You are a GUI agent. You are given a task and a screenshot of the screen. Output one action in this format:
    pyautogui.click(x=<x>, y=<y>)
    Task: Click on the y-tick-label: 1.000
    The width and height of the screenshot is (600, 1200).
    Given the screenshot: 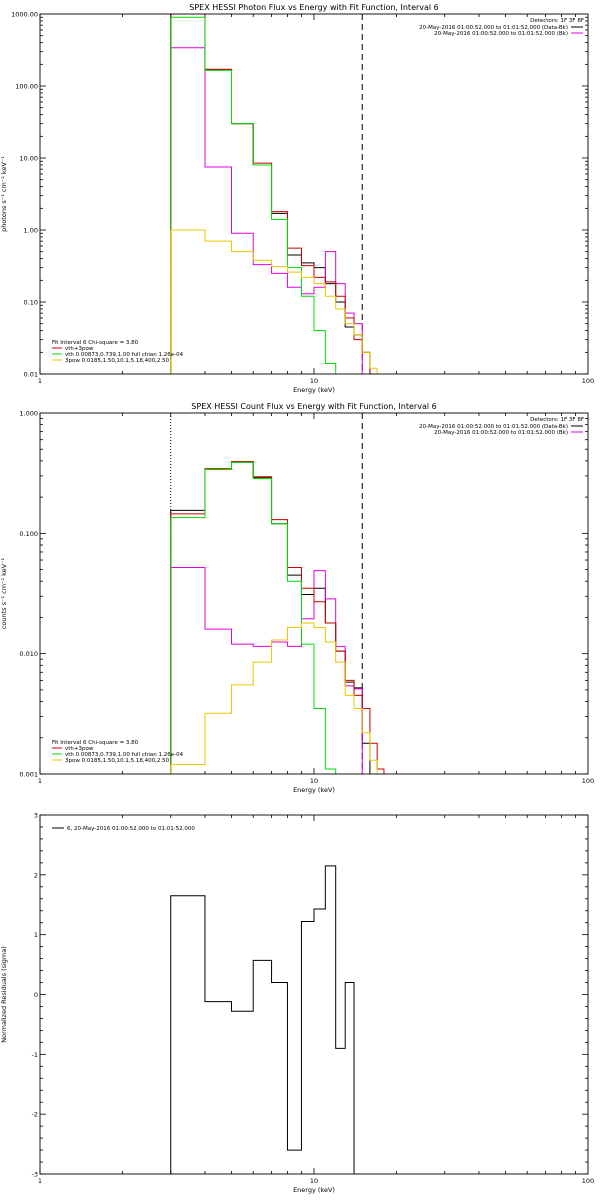 What is the action you would take?
    pyautogui.click(x=28, y=414)
    